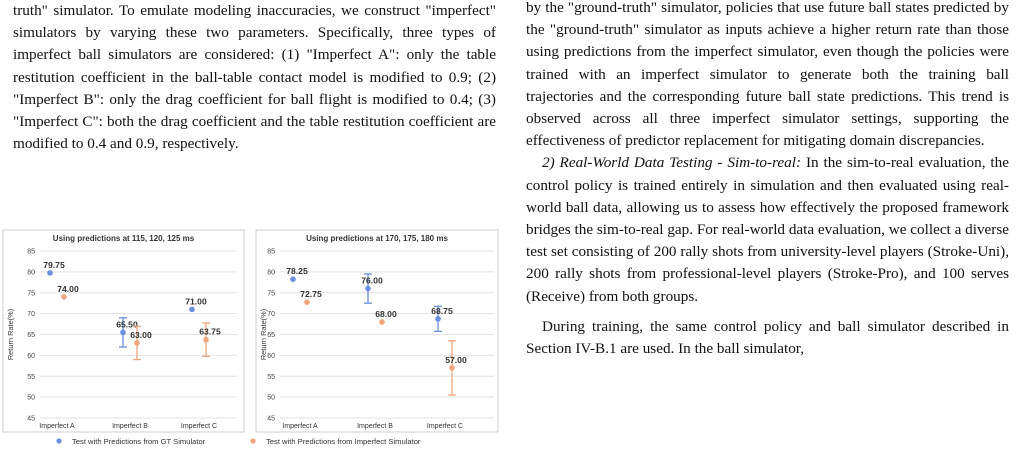 This screenshot has height=470, width=1022. I want to click on chart-title: Using predictions at 170, 175, 180 ms, so click(377, 238).